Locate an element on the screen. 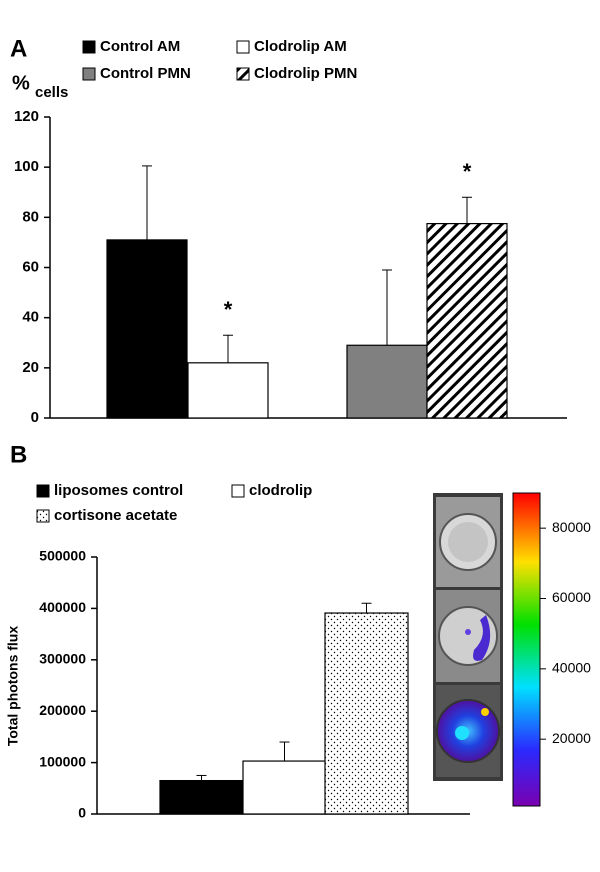  y-axis-label-sub: cells is located at coordinates (51, 92).